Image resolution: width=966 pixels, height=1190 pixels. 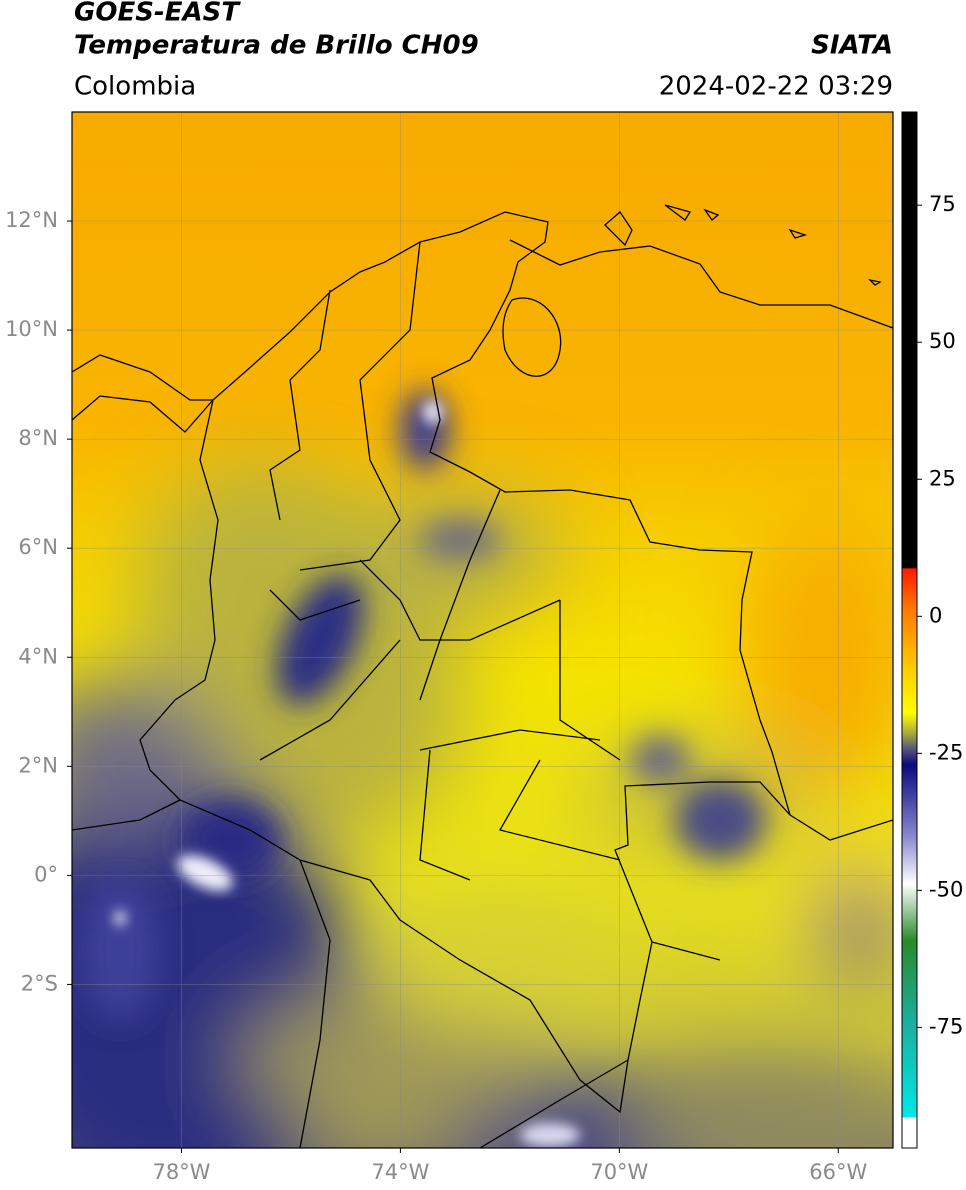 I want to click on source: SIATA, so click(x=852, y=46).